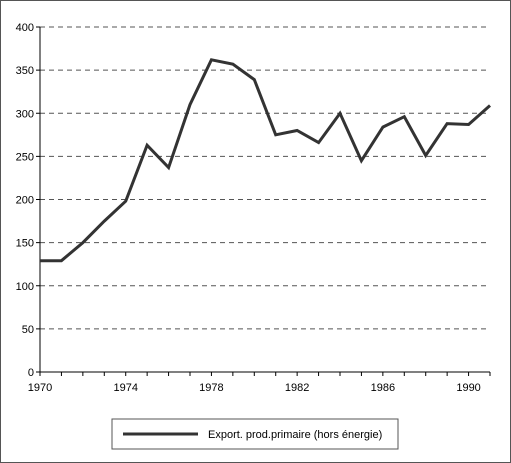 Image resolution: width=511 pixels, height=463 pixels. I want to click on y-tick-label: 0, so click(31, 373).